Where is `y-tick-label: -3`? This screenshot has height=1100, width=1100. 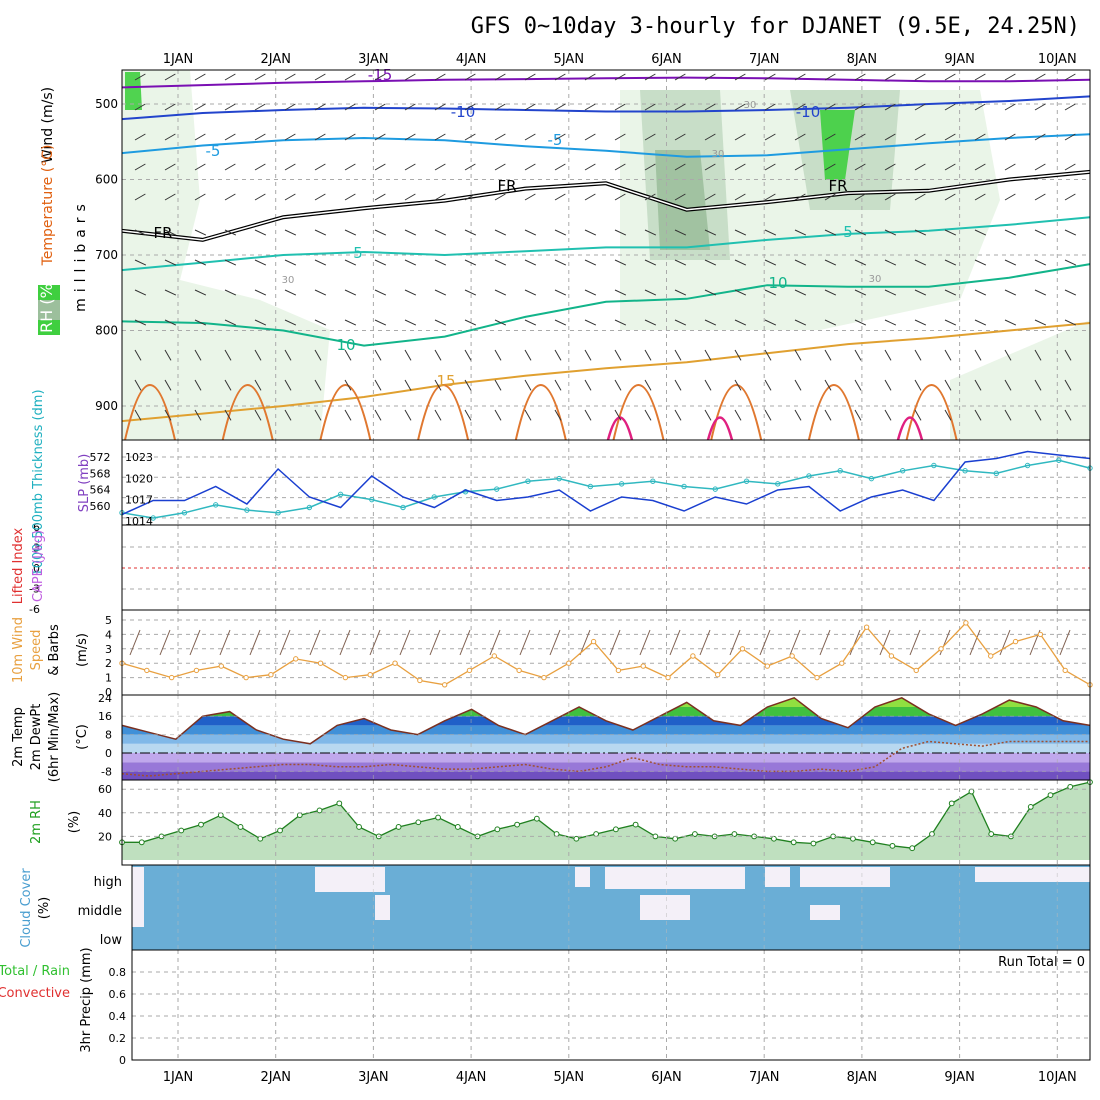
y-tick-label: -3 is located at coordinates (34, 589).